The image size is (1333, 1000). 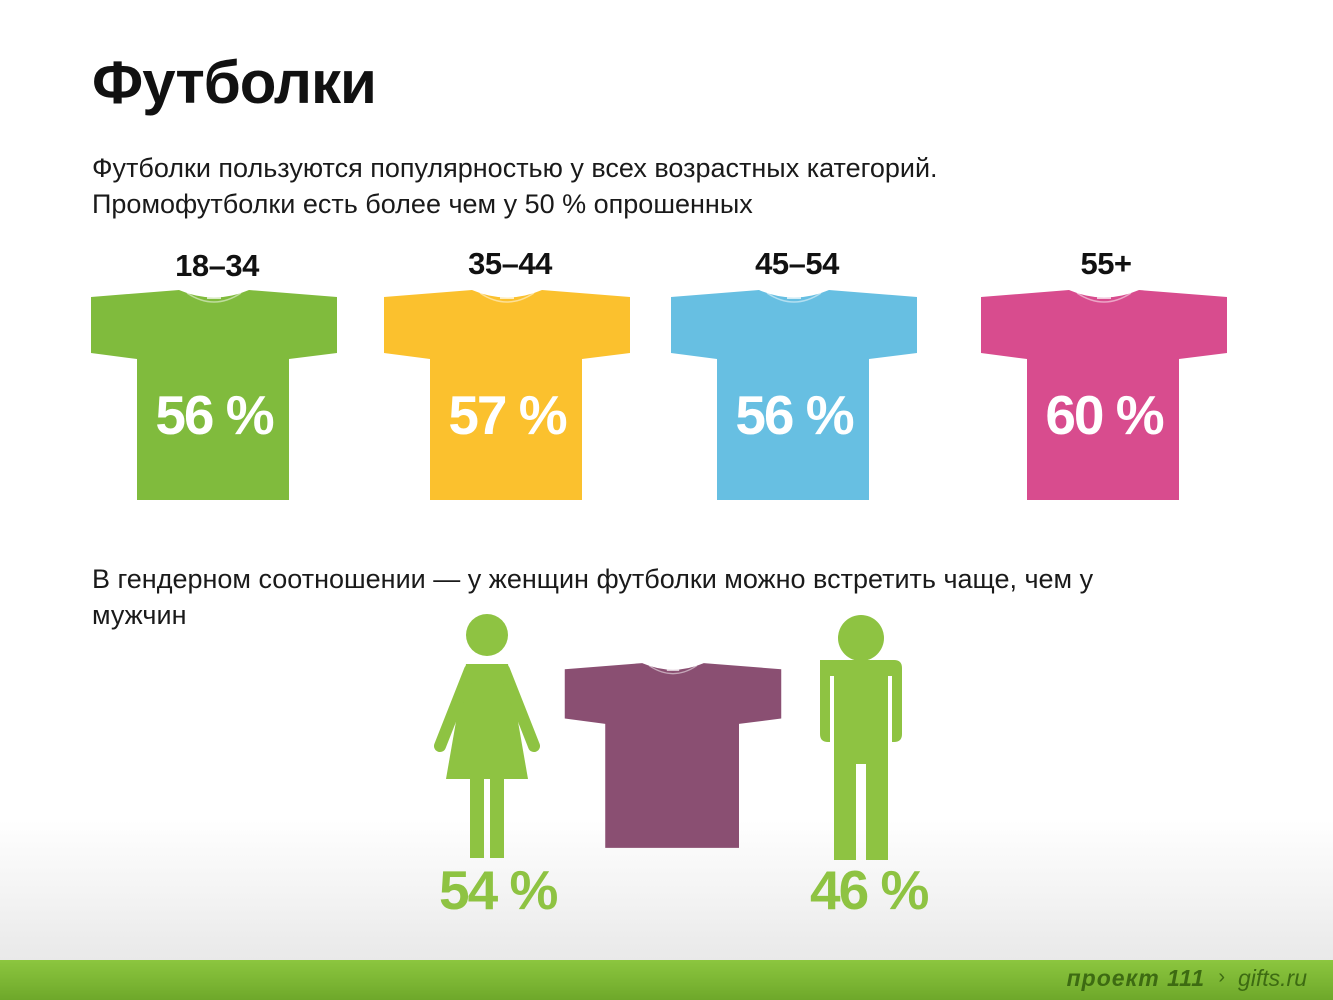 I want to click on bar-value-label: 57 %, so click(x=507, y=415).